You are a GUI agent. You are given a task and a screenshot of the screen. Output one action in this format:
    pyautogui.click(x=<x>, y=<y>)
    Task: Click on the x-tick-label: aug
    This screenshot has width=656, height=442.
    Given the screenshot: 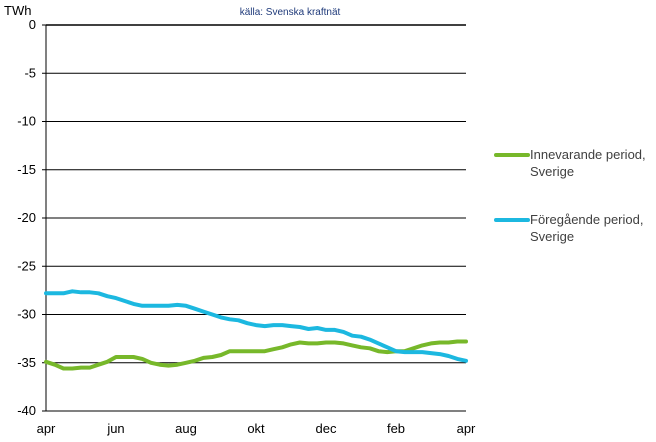 What is the action you would take?
    pyautogui.click(x=186, y=428)
    